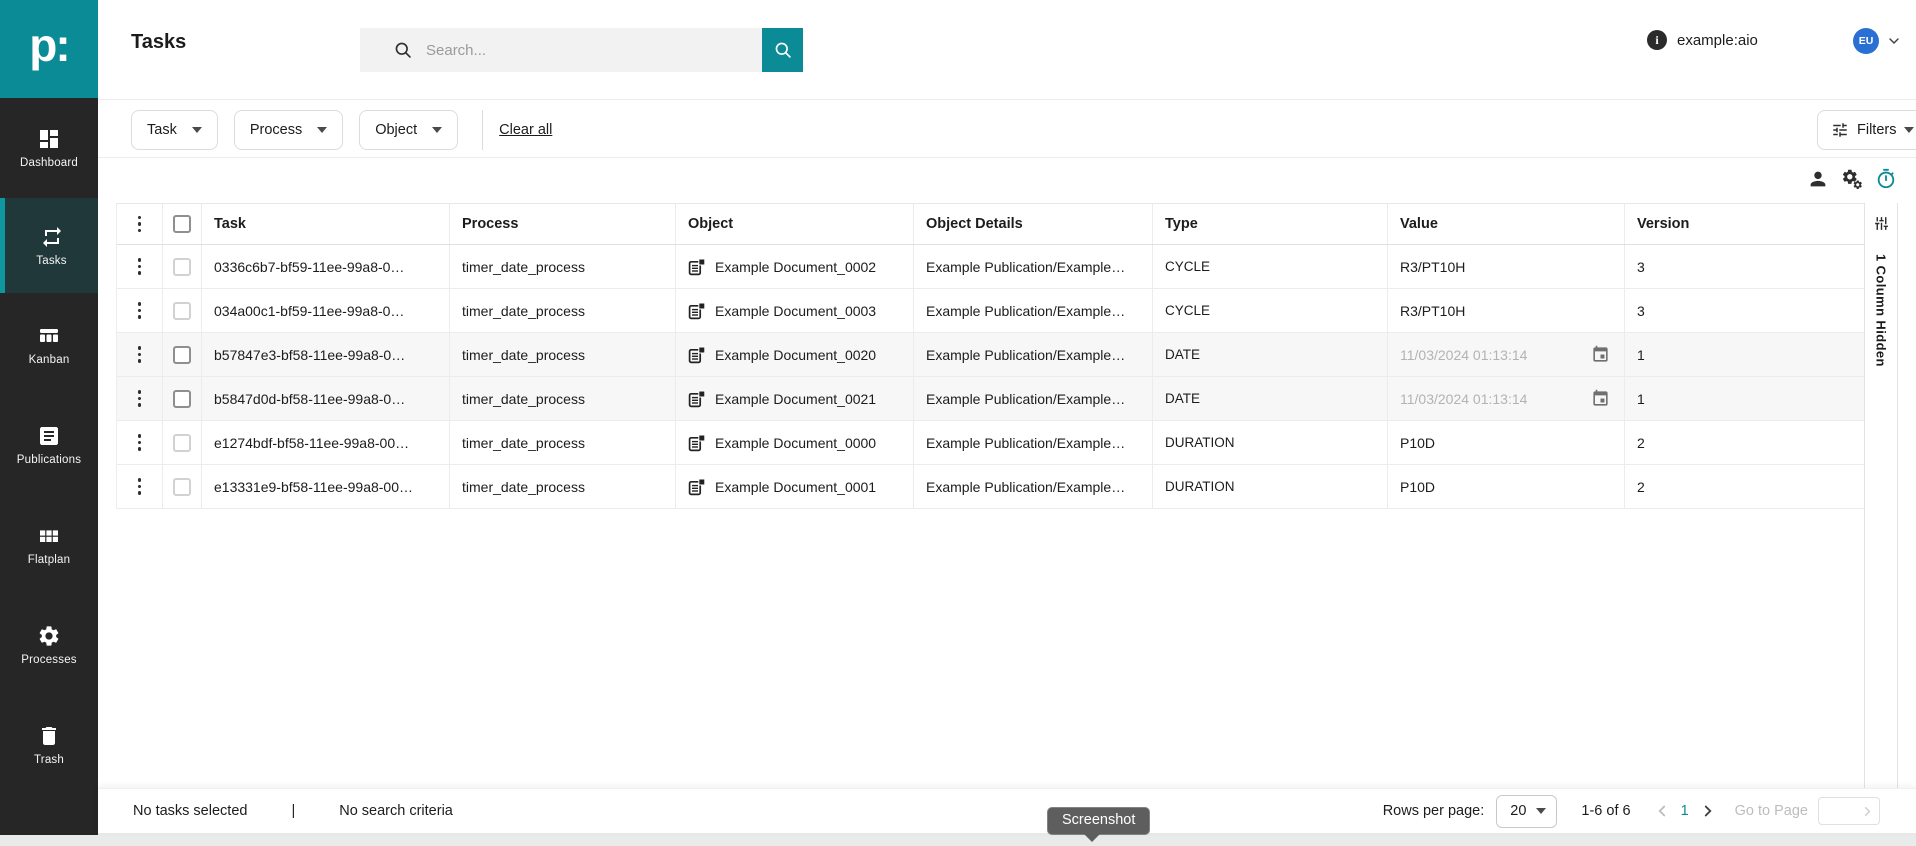 The image size is (1916, 846). I want to click on clear-all-link: Clear all, so click(526, 130).